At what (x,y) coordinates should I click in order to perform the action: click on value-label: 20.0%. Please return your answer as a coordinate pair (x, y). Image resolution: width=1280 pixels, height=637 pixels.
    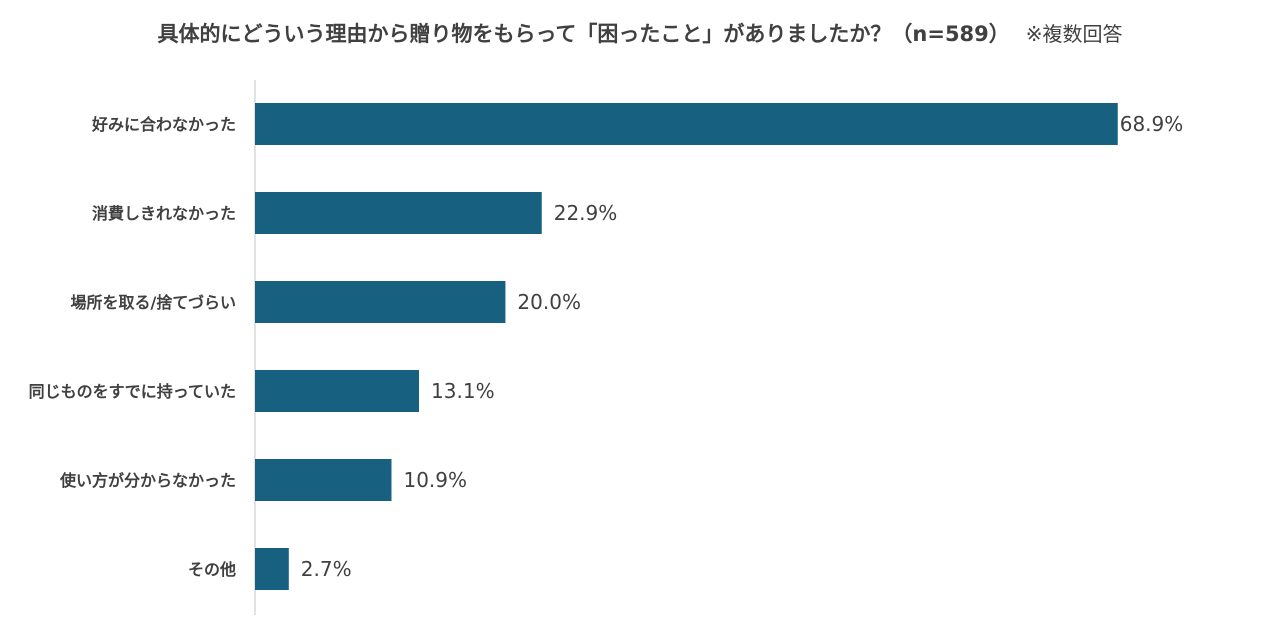
    Looking at the image, I should click on (549, 302).